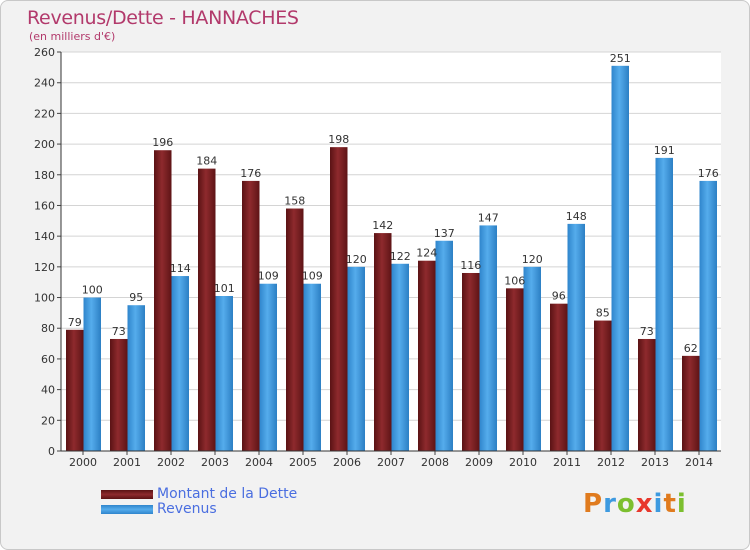 The width and height of the screenshot is (750, 550). I want to click on x-tick-label: 2002, so click(171, 462).